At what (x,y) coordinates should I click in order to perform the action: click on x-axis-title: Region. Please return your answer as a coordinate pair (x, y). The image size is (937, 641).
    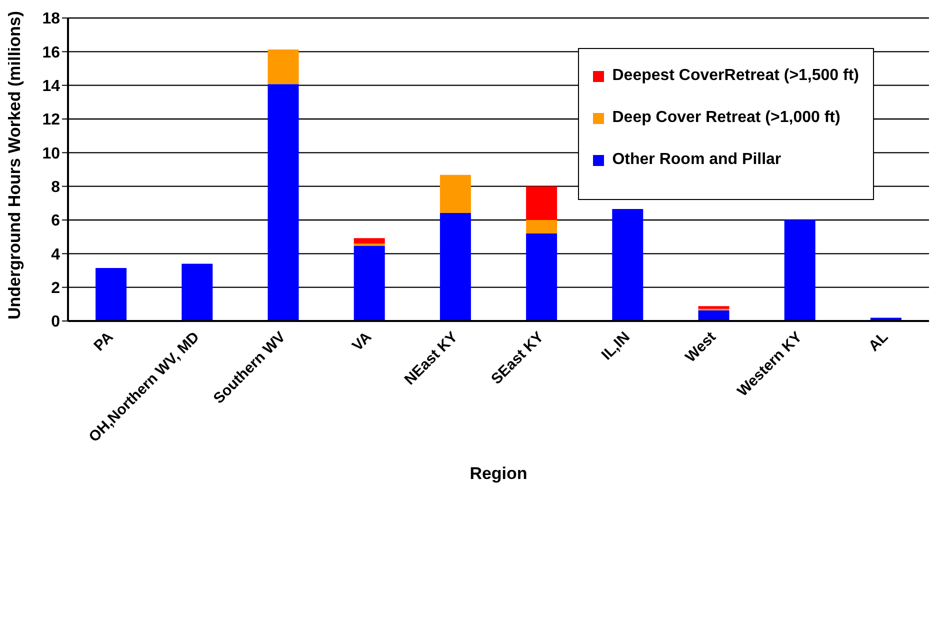
    Looking at the image, I should click on (499, 473).